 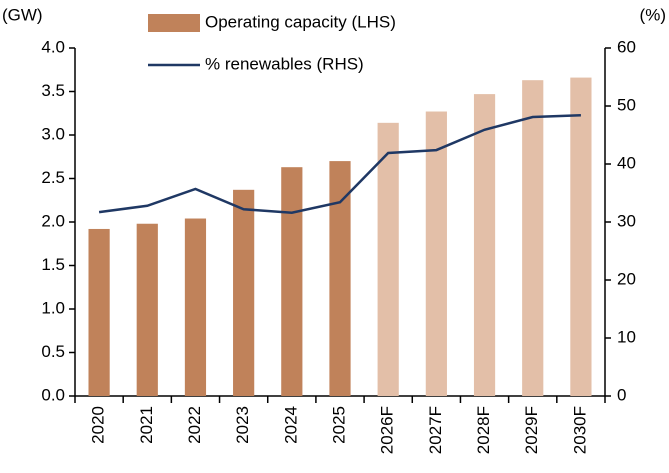 What do you see at coordinates (53, 177) in the screenshot?
I see `y-tick-label: 2.5` at bounding box center [53, 177].